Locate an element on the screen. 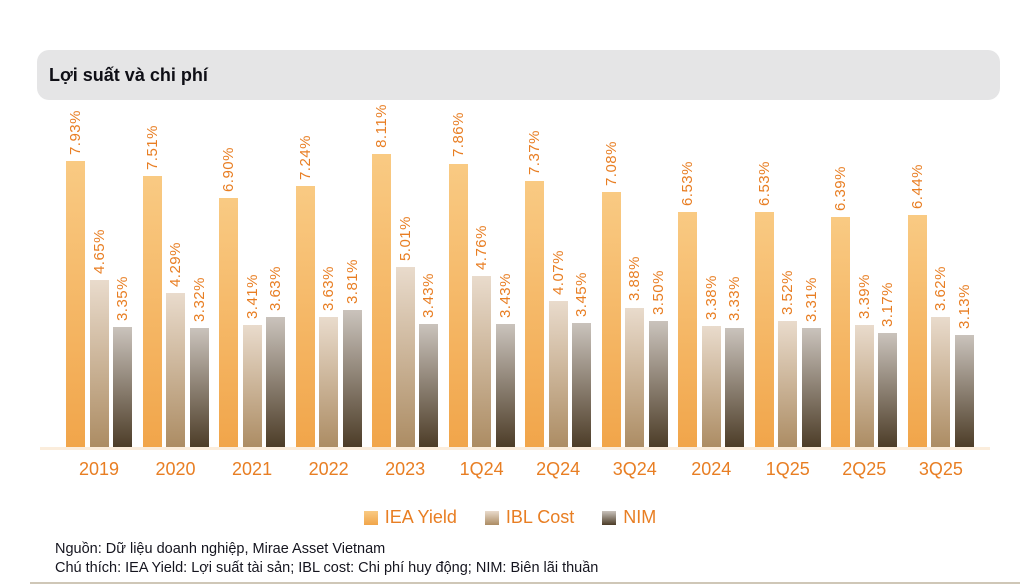  legend-swatch-ibl-cost is located at coordinates (491, 517).